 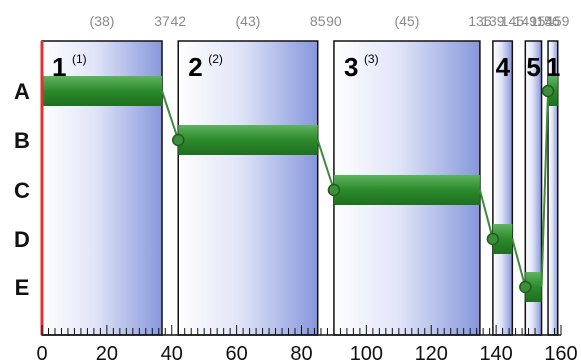 What do you see at coordinates (22, 91) in the screenshot?
I see `row-label: A` at bounding box center [22, 91].